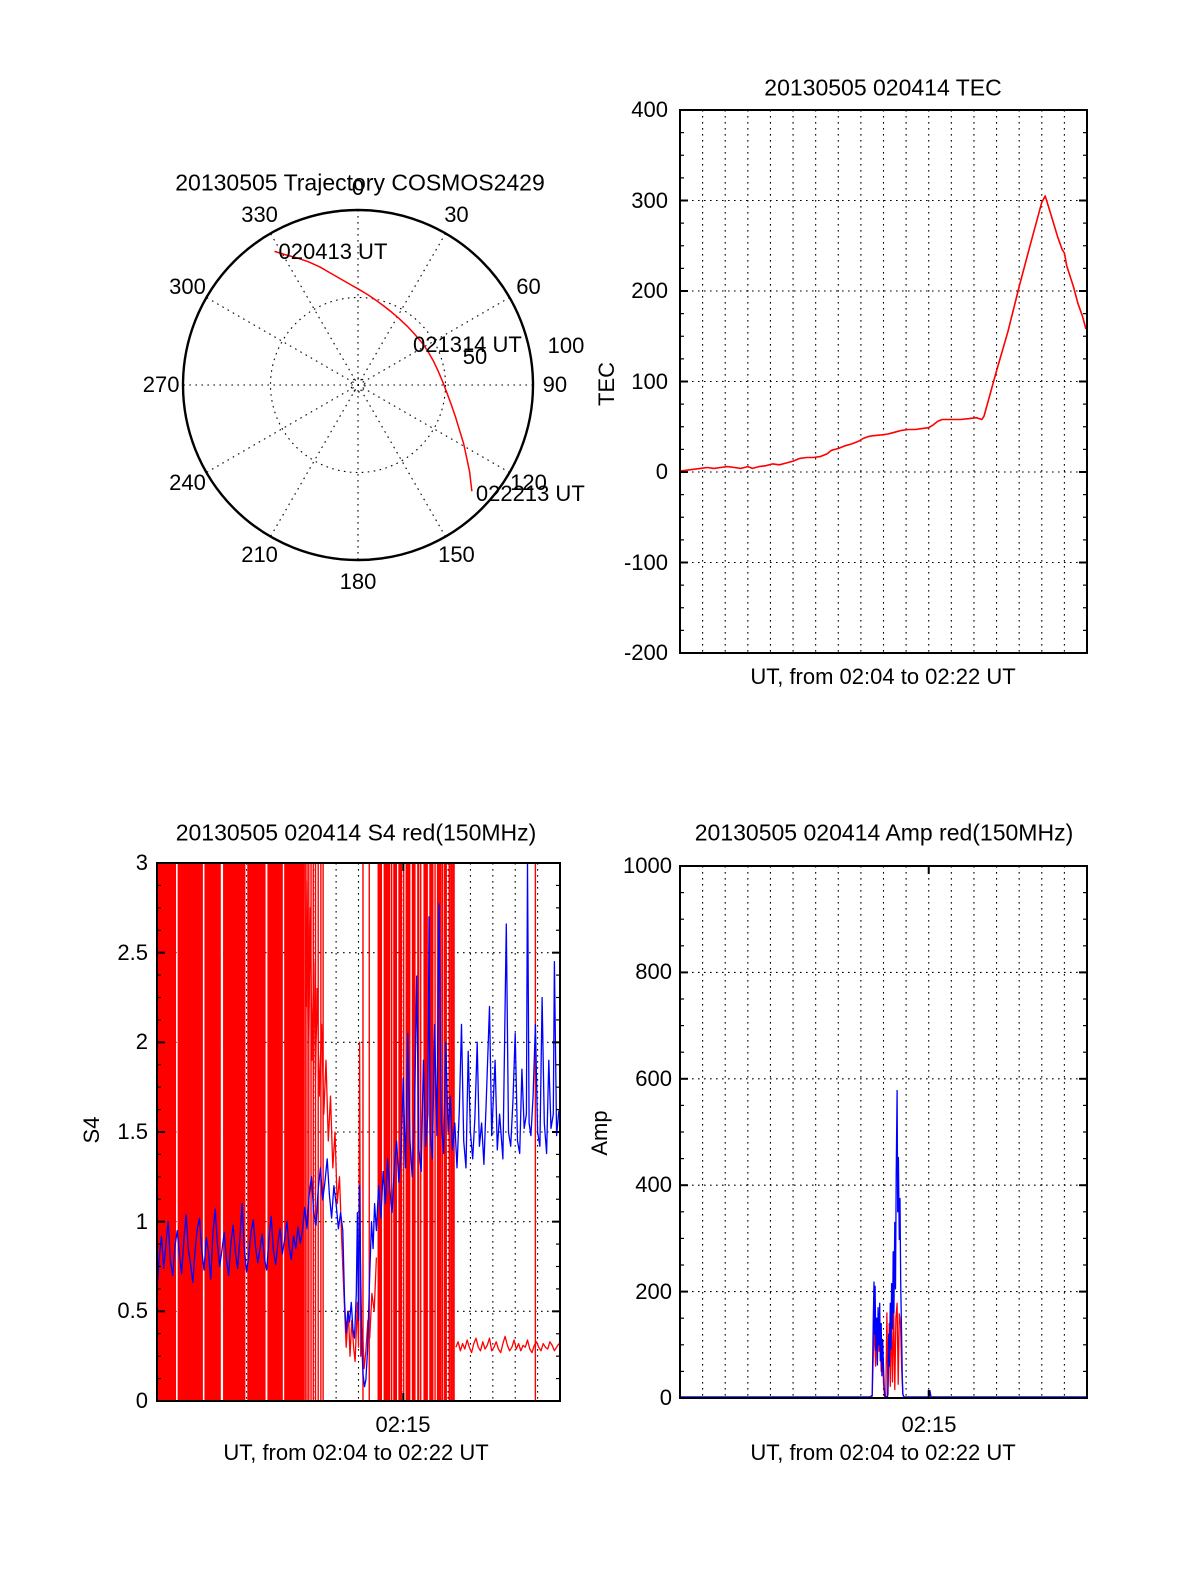 The width and height of the screenshot is (1200, 1575). I want to click on azimuth-tick-label: 150, so click(456, 555).